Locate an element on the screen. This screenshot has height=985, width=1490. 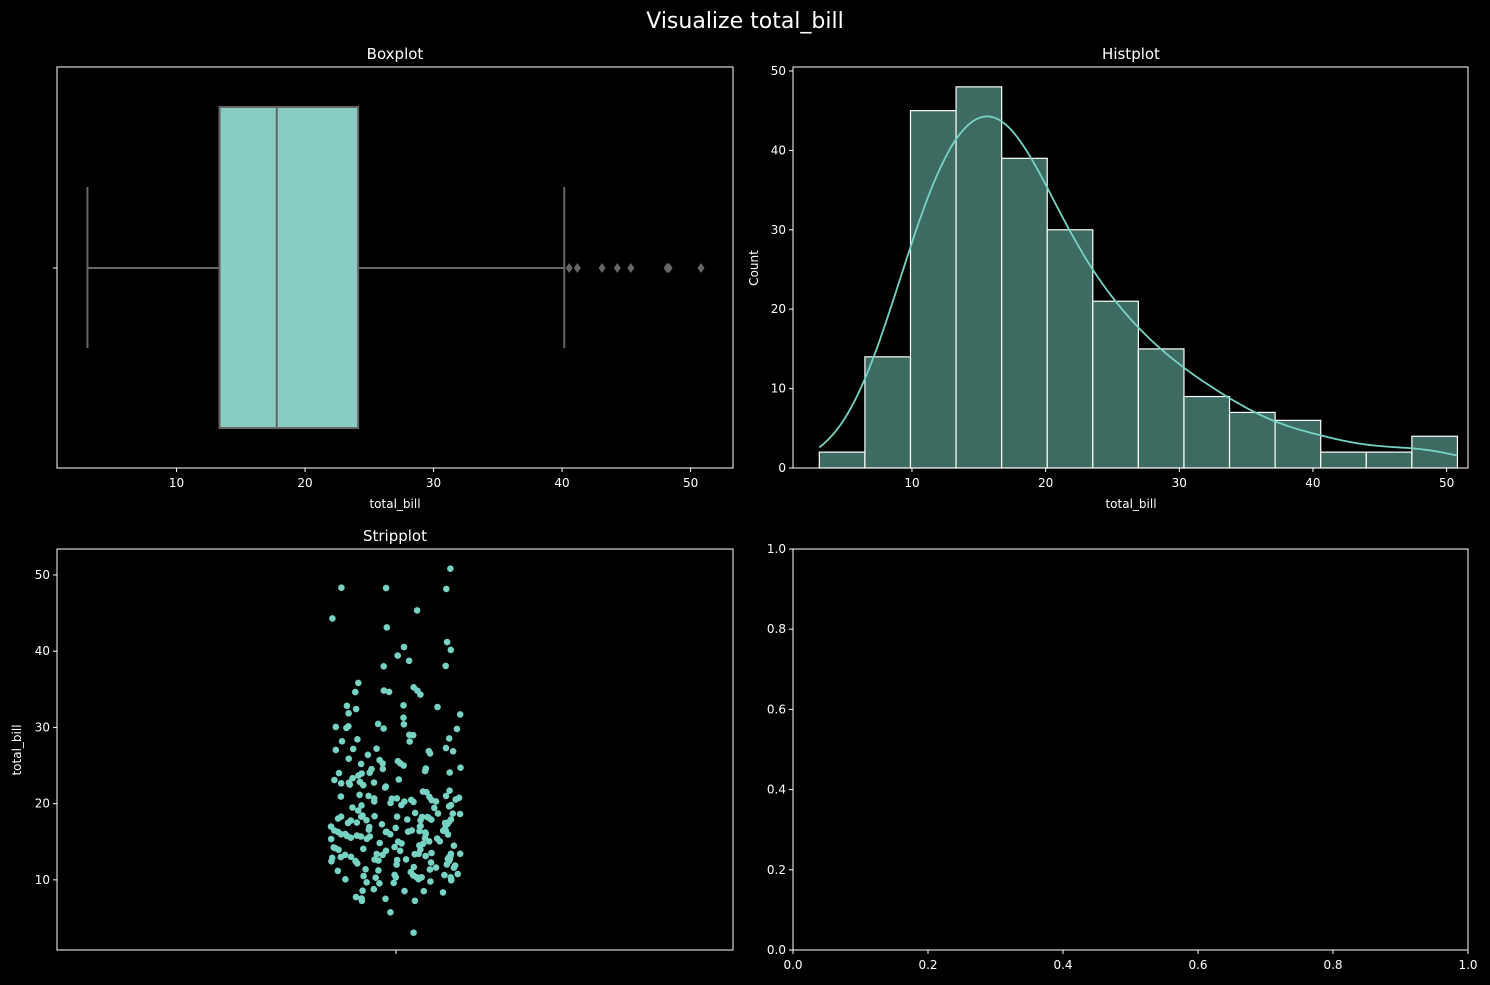
histplot-ytick-label: 30 is located at coordinates (778, 230).